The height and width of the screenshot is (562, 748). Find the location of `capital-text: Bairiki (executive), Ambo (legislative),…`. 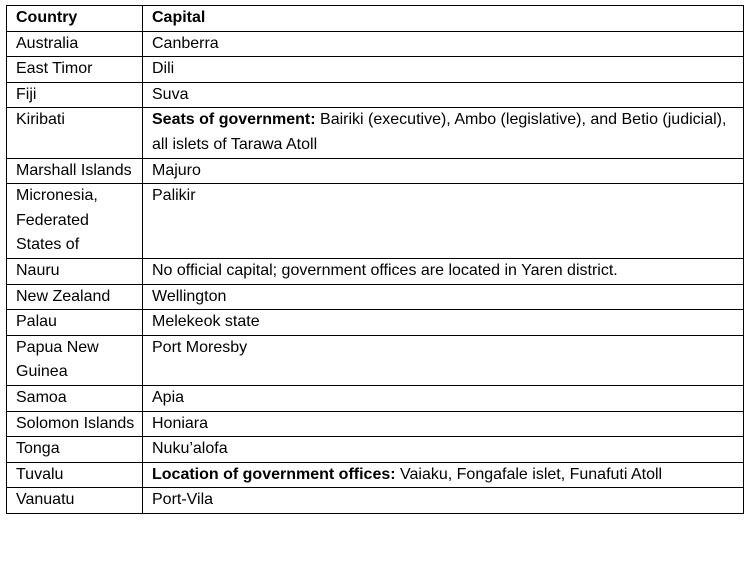

capital-text: Bairiki (executive), Ambo (legislative),… is located at coordinates (439, 132).